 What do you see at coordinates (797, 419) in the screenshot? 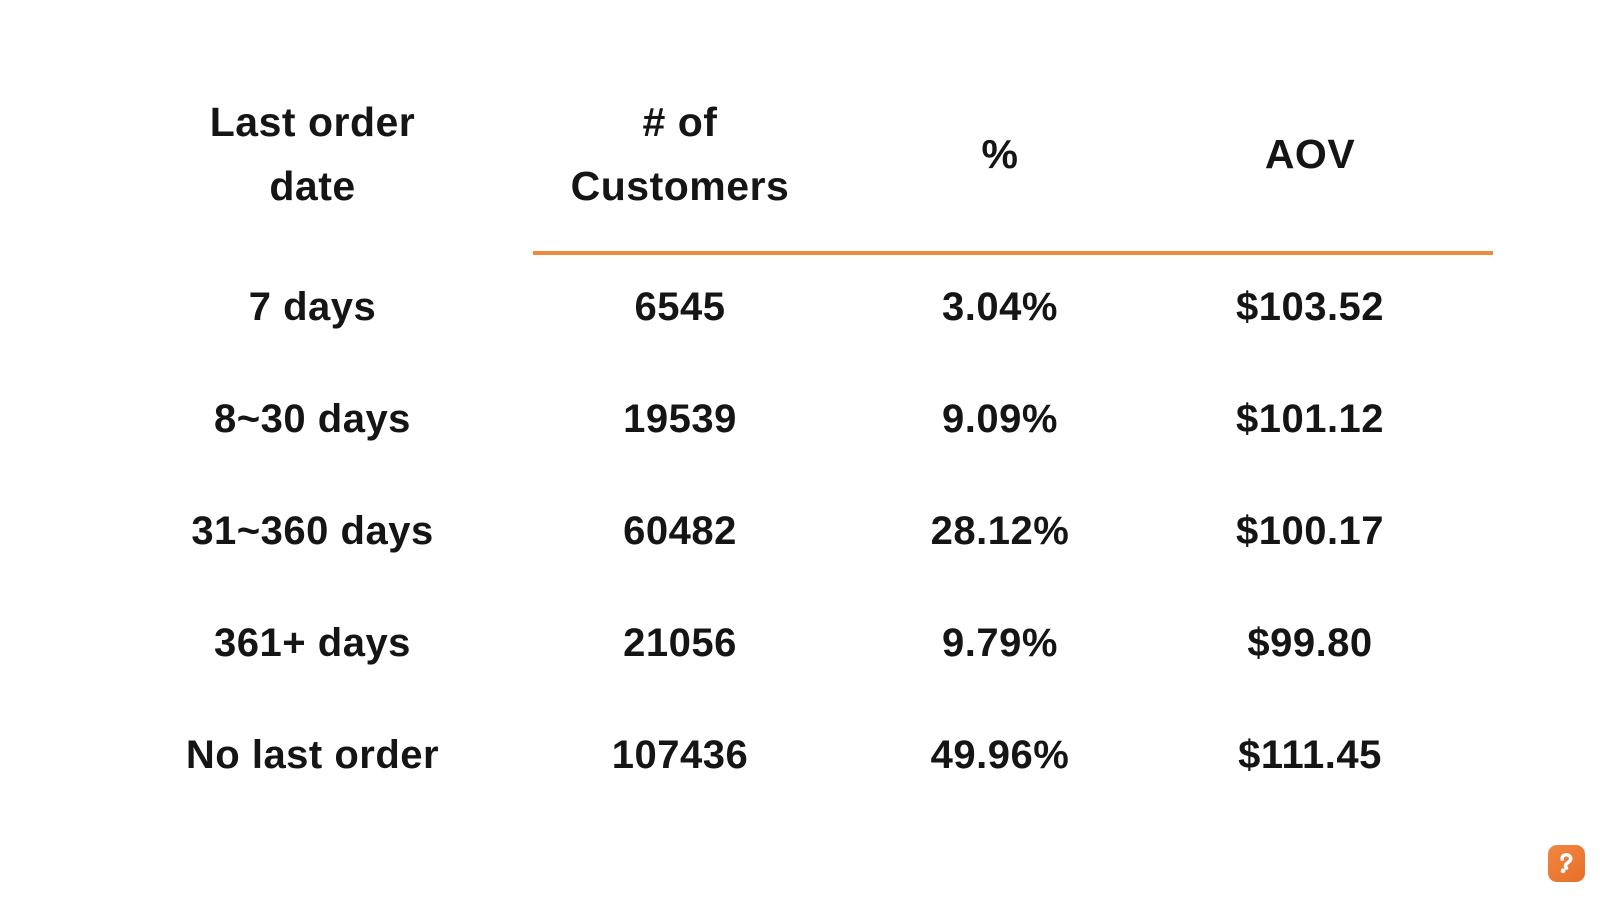
I see `table-row: 8~30 days 19539 9.09% $101.12` at bounding box center [797, 419].